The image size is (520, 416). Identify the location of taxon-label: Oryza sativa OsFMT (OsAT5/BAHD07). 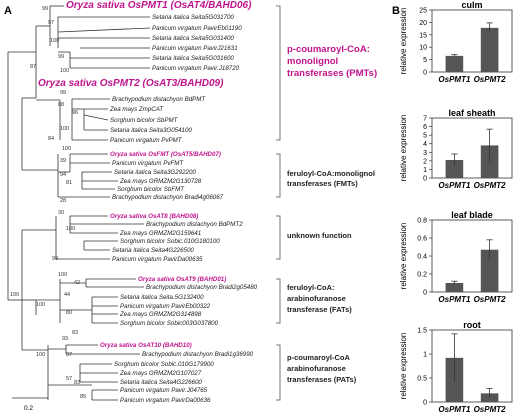
(165, 154).